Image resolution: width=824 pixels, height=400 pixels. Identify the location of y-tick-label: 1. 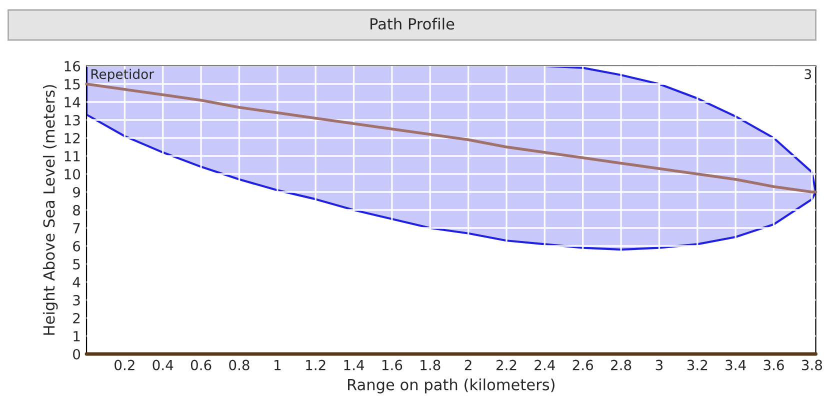
(77, 336).